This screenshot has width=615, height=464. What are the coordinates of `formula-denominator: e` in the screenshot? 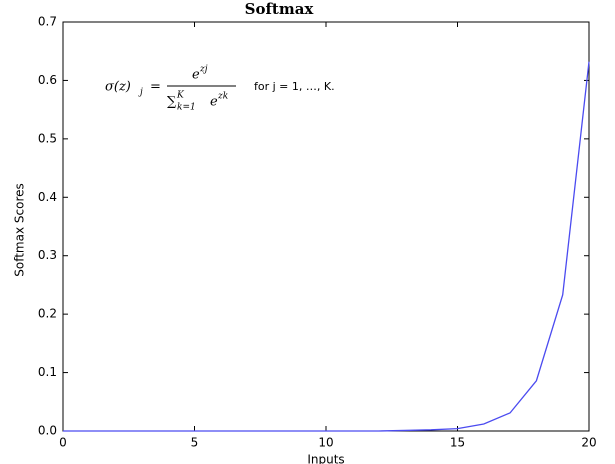 It's located at (214, 102).